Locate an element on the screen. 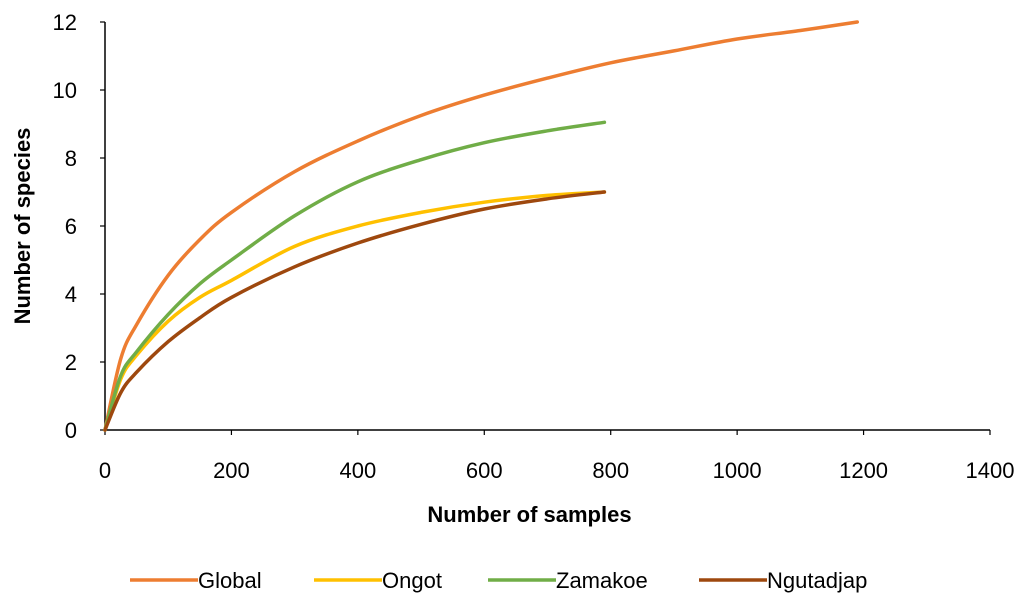 This screenshot has height=611, width=1024. x-tick-label: 1400 is located at coordinates (990, 470).